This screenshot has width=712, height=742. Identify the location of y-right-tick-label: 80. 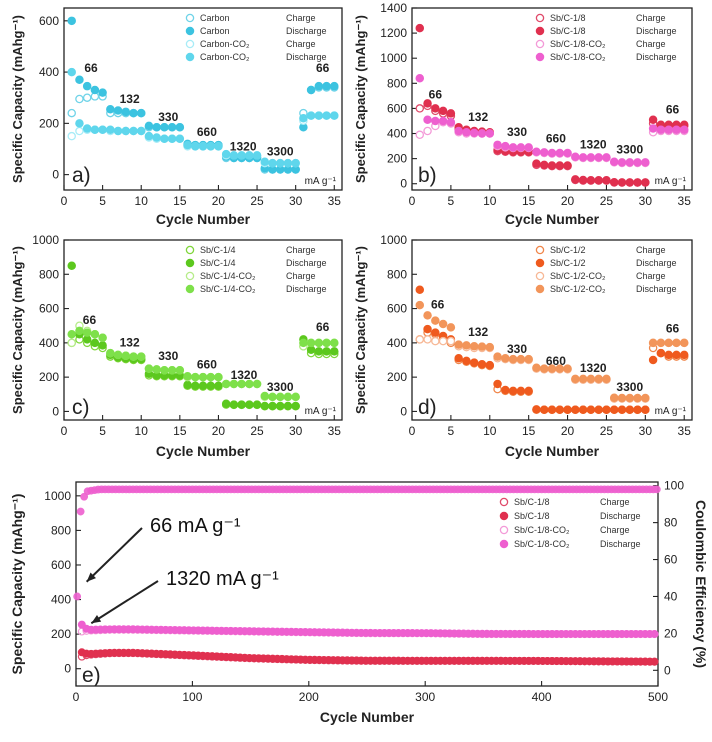
(671, 523).